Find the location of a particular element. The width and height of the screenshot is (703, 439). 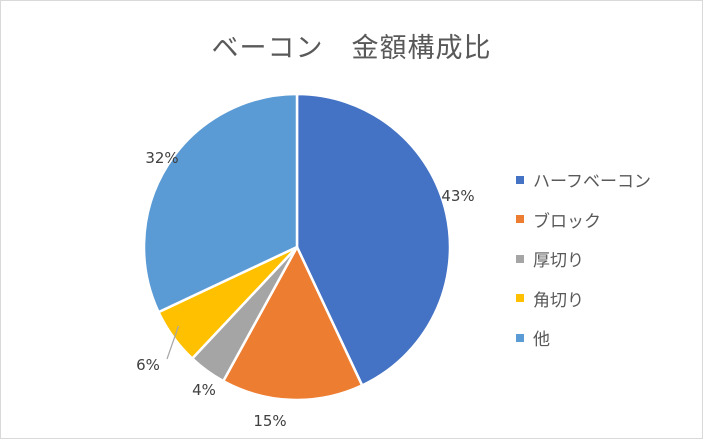

leader-line is located at coordinates (173, 342).